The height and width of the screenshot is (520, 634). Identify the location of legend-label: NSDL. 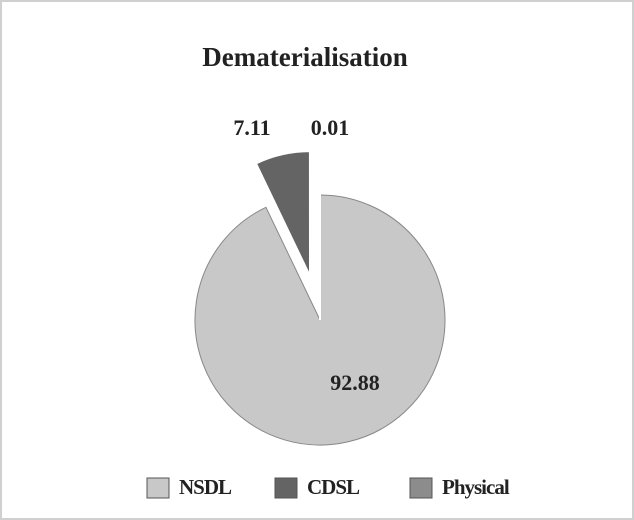
(205, 487).